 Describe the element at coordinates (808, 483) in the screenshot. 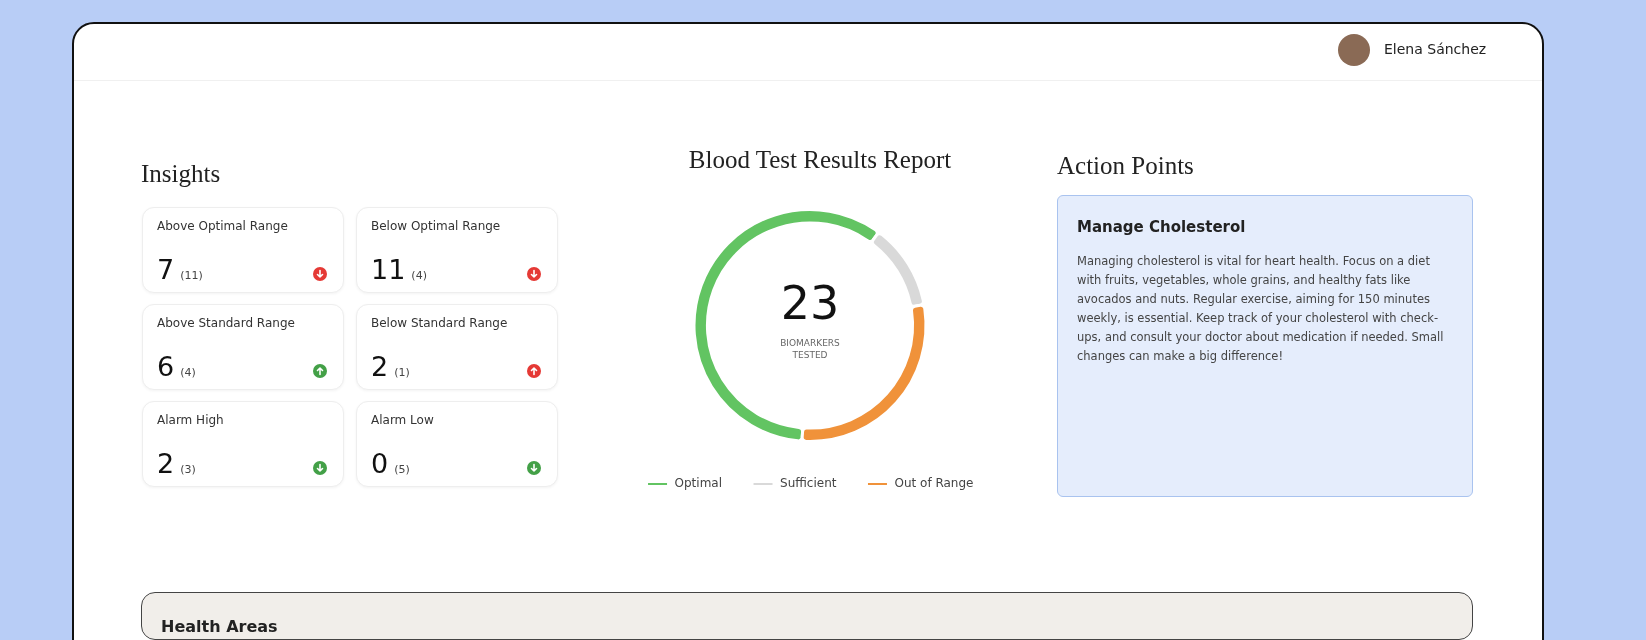

I see `legend-label: Sufficient` at that location.